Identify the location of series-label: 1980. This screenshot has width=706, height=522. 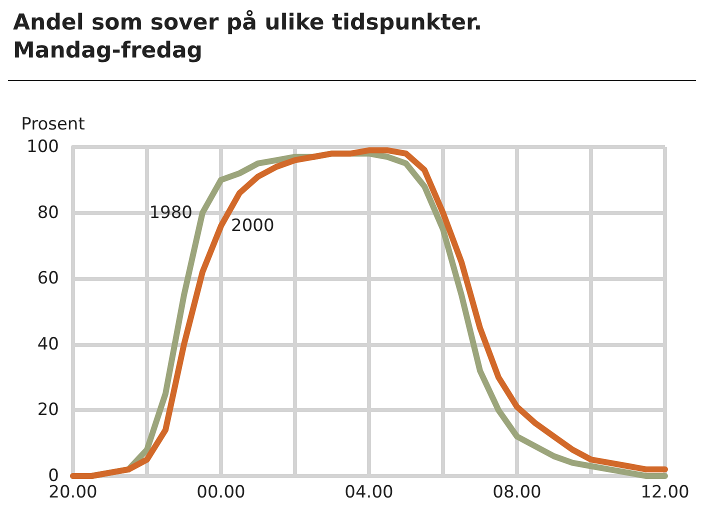
(170, 212).